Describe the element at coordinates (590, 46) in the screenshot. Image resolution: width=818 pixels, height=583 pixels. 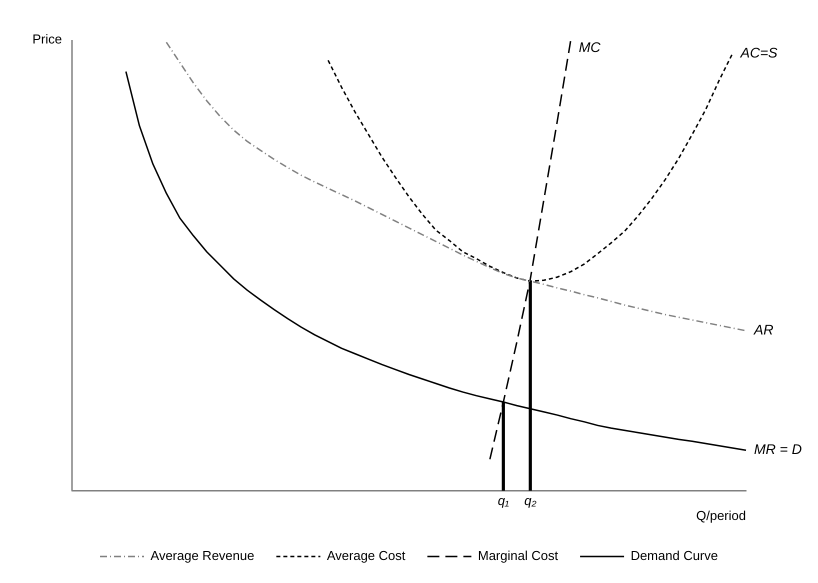
I see `annotation: MC` at that location.